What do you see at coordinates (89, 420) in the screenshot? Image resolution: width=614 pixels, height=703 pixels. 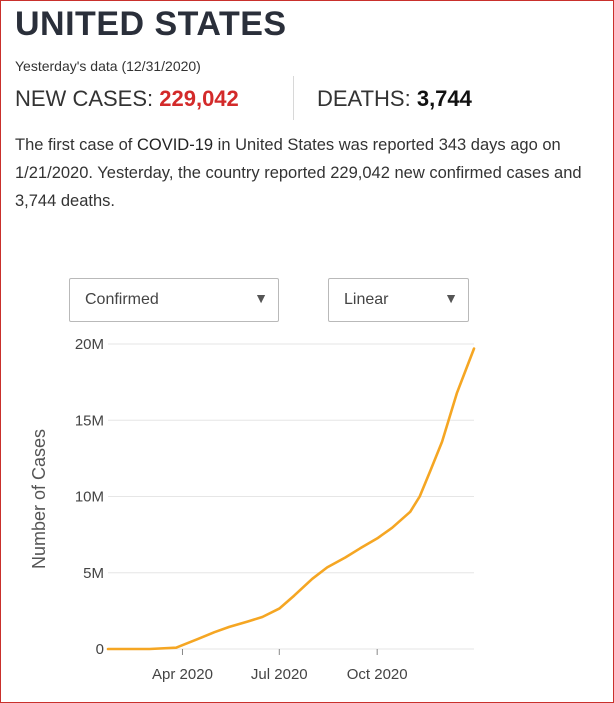 I see `y-tick-label: 15M` at bounding box center [89, 420].